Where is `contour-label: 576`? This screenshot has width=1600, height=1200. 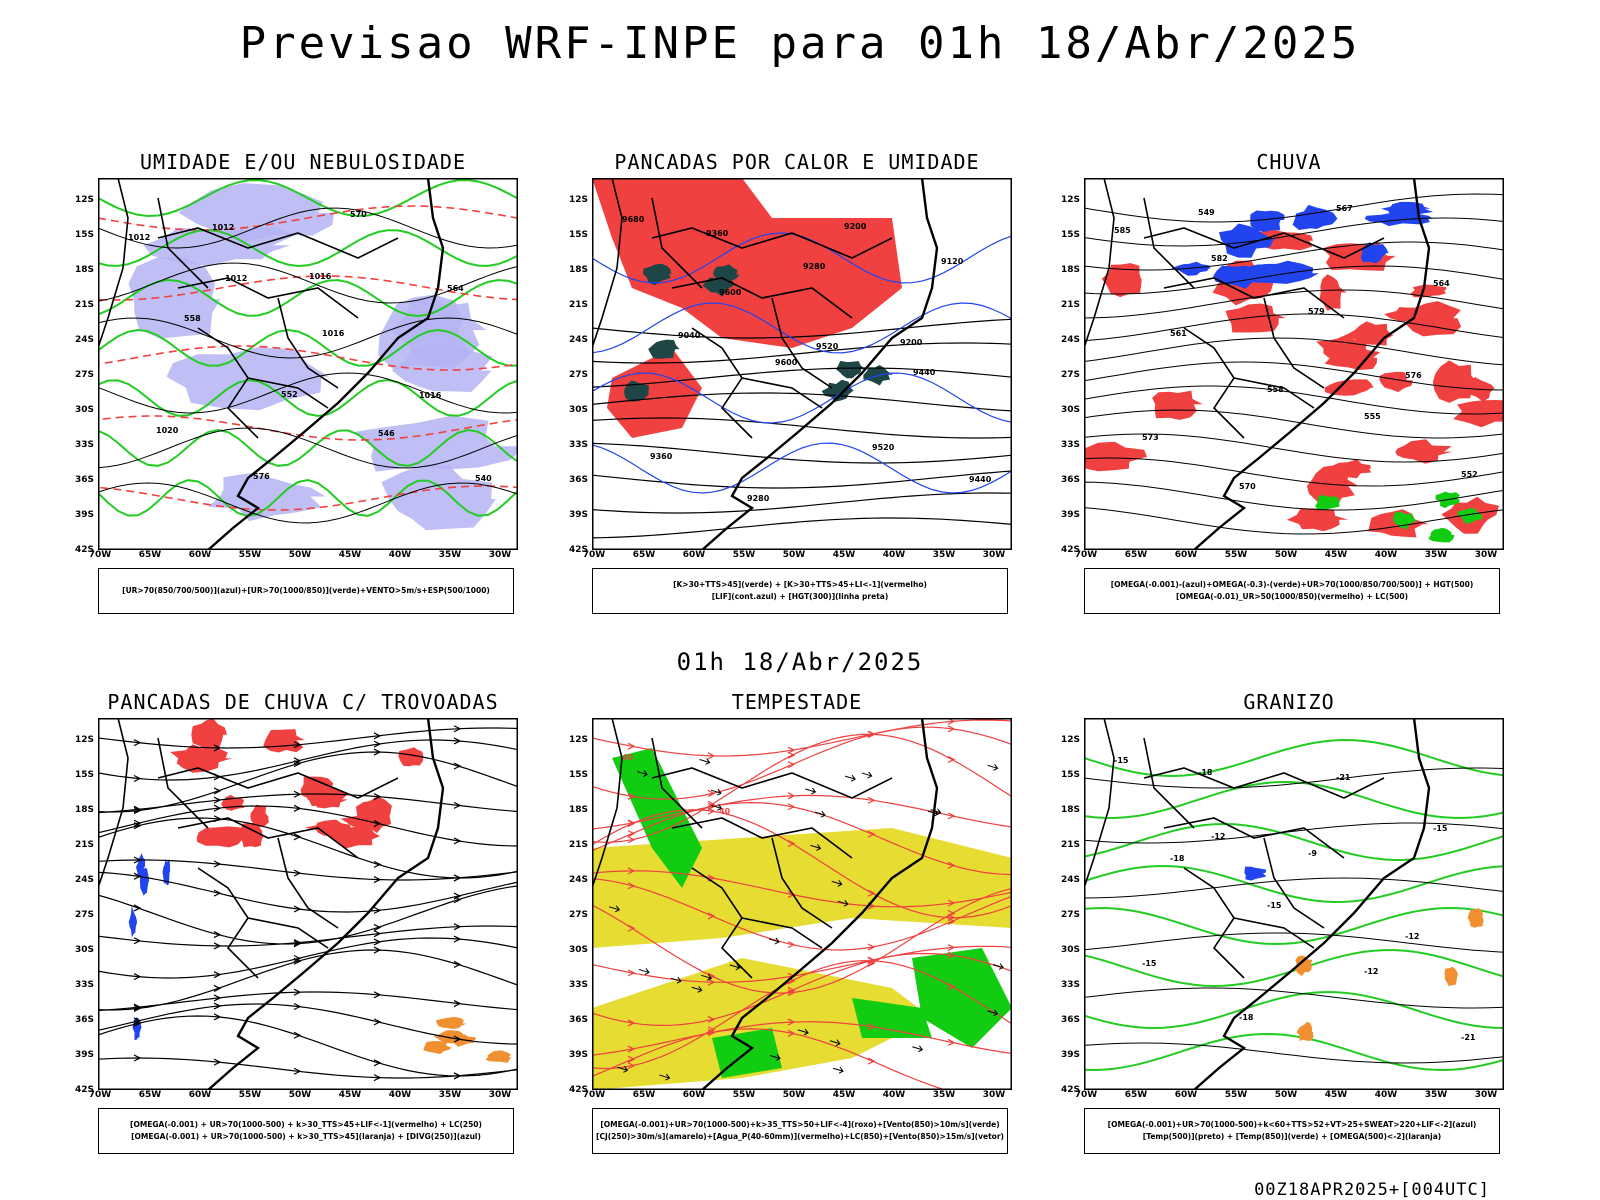 contour-label: 576 is located at coordinates (1413, 375).